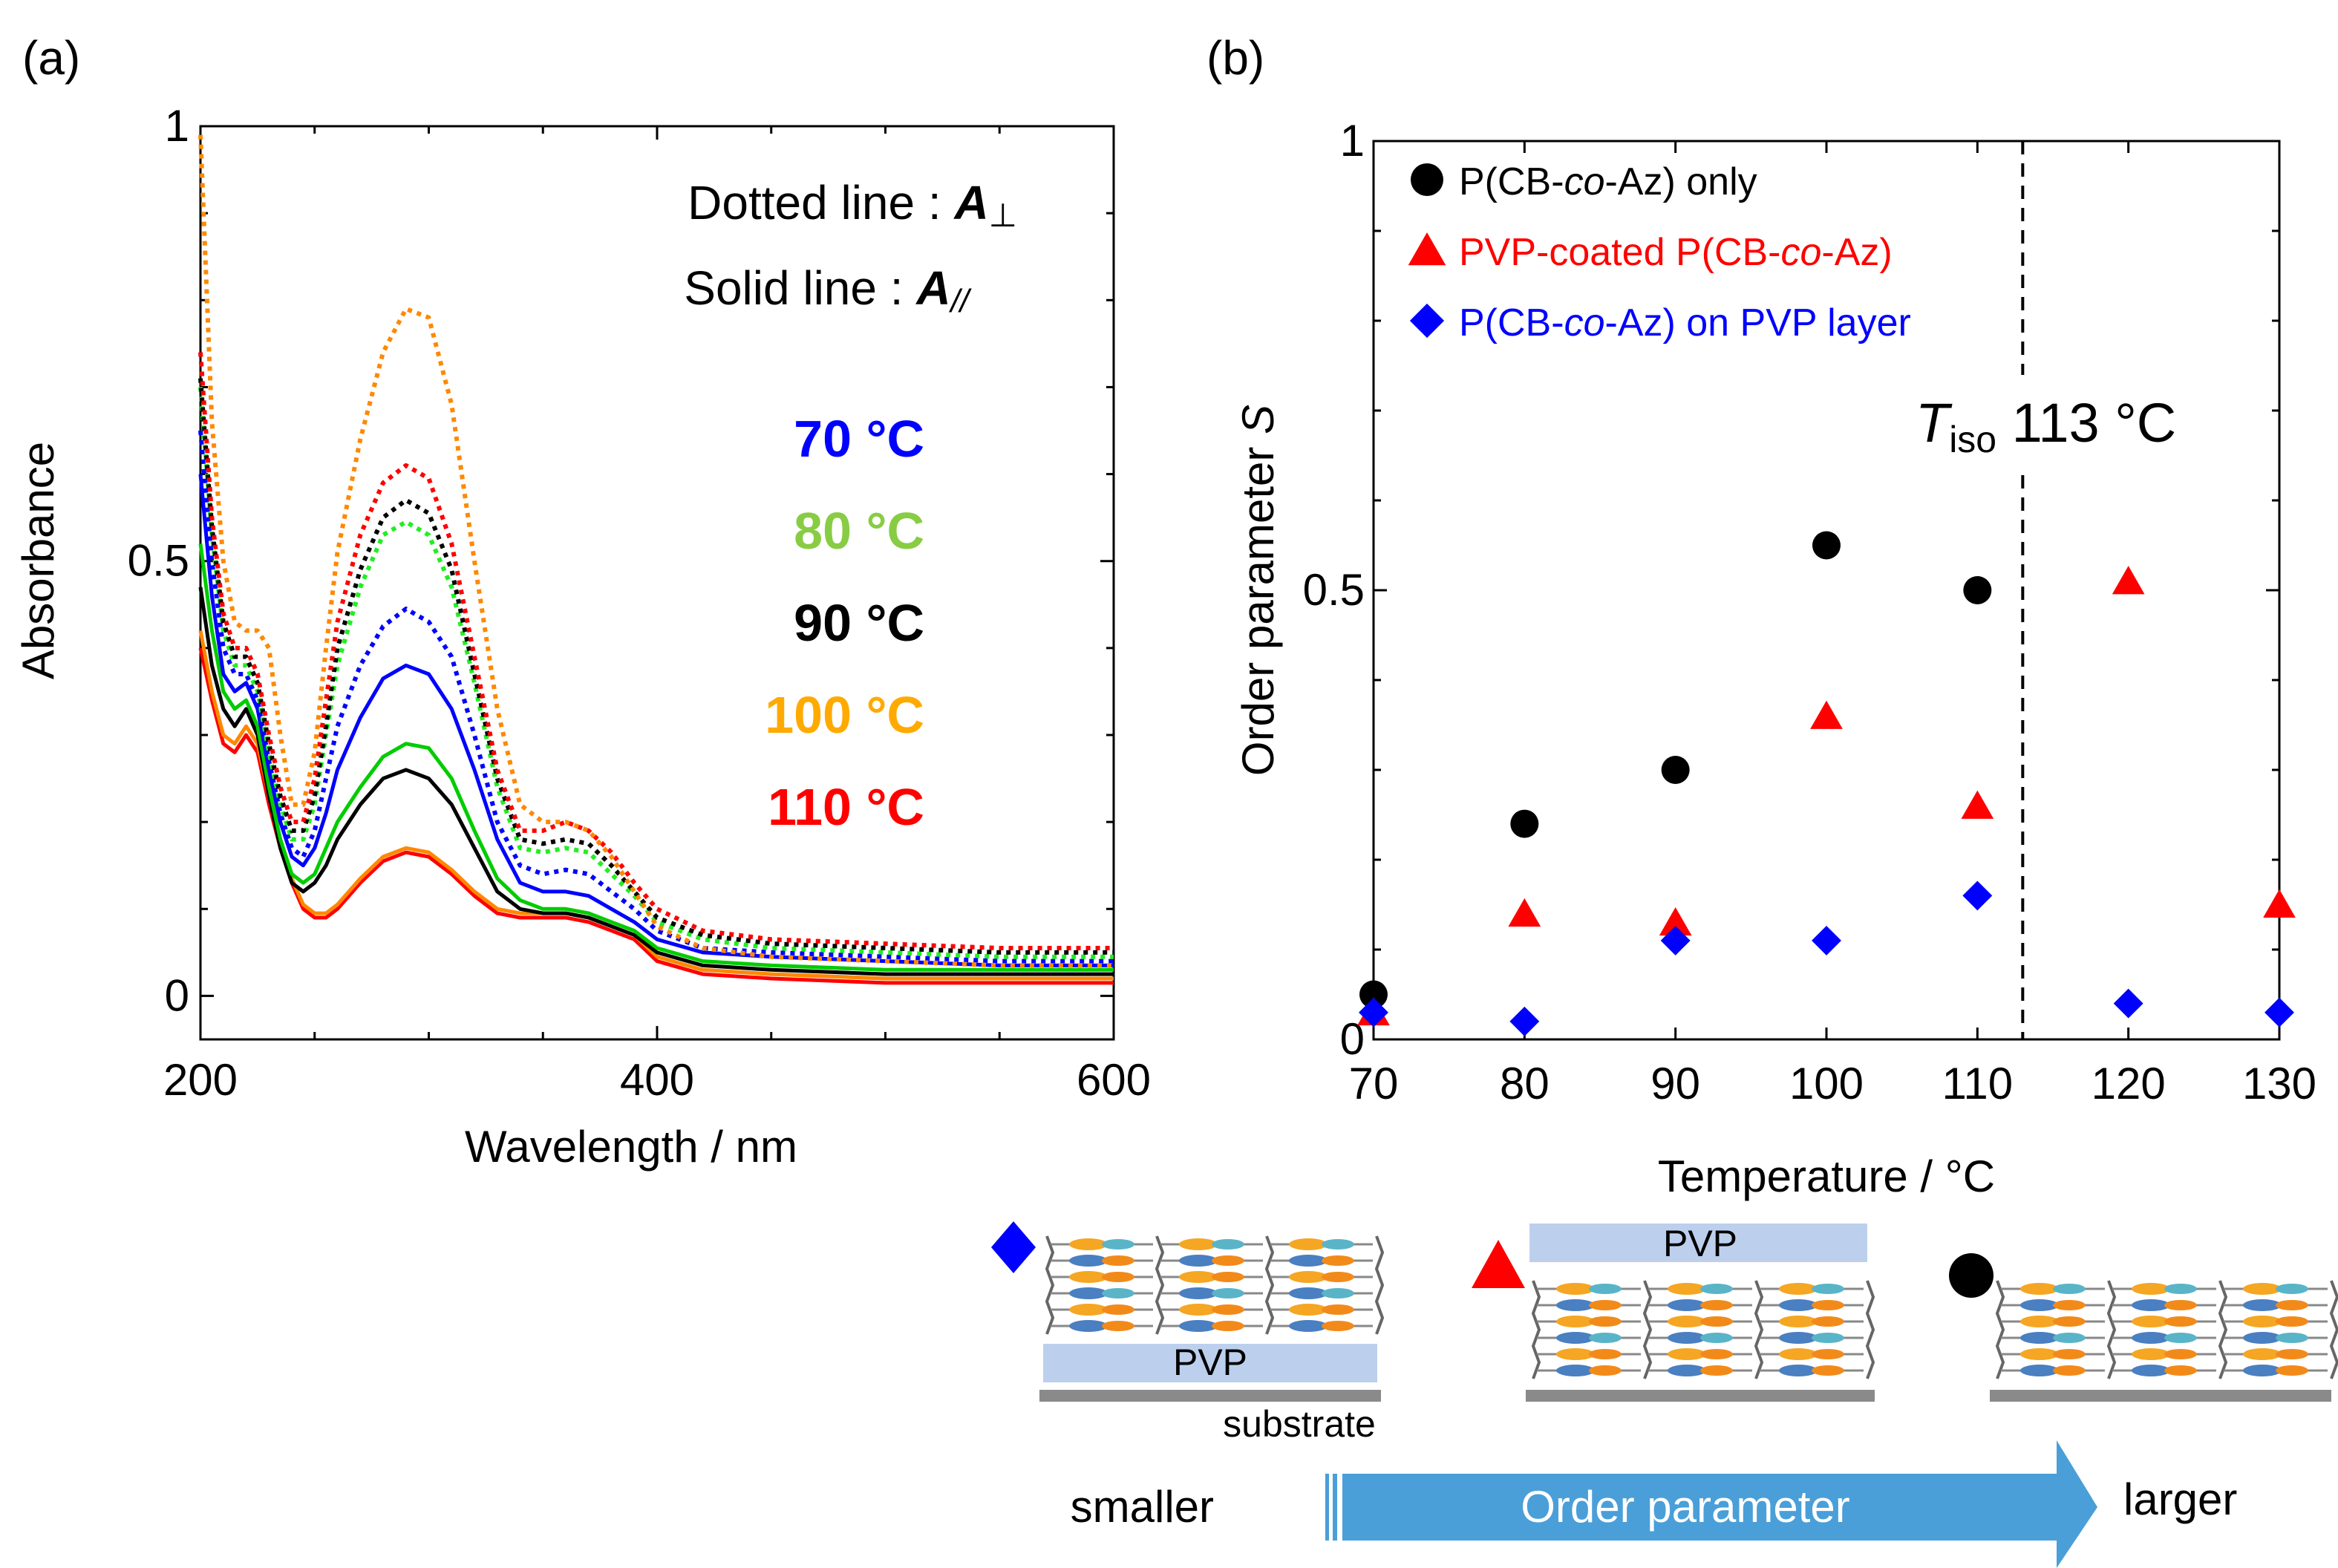 The height and width of the screenshot is (1568, 2338). I want to click on panel-b-y-tick-labels: 00.51, so click(1334, 590).